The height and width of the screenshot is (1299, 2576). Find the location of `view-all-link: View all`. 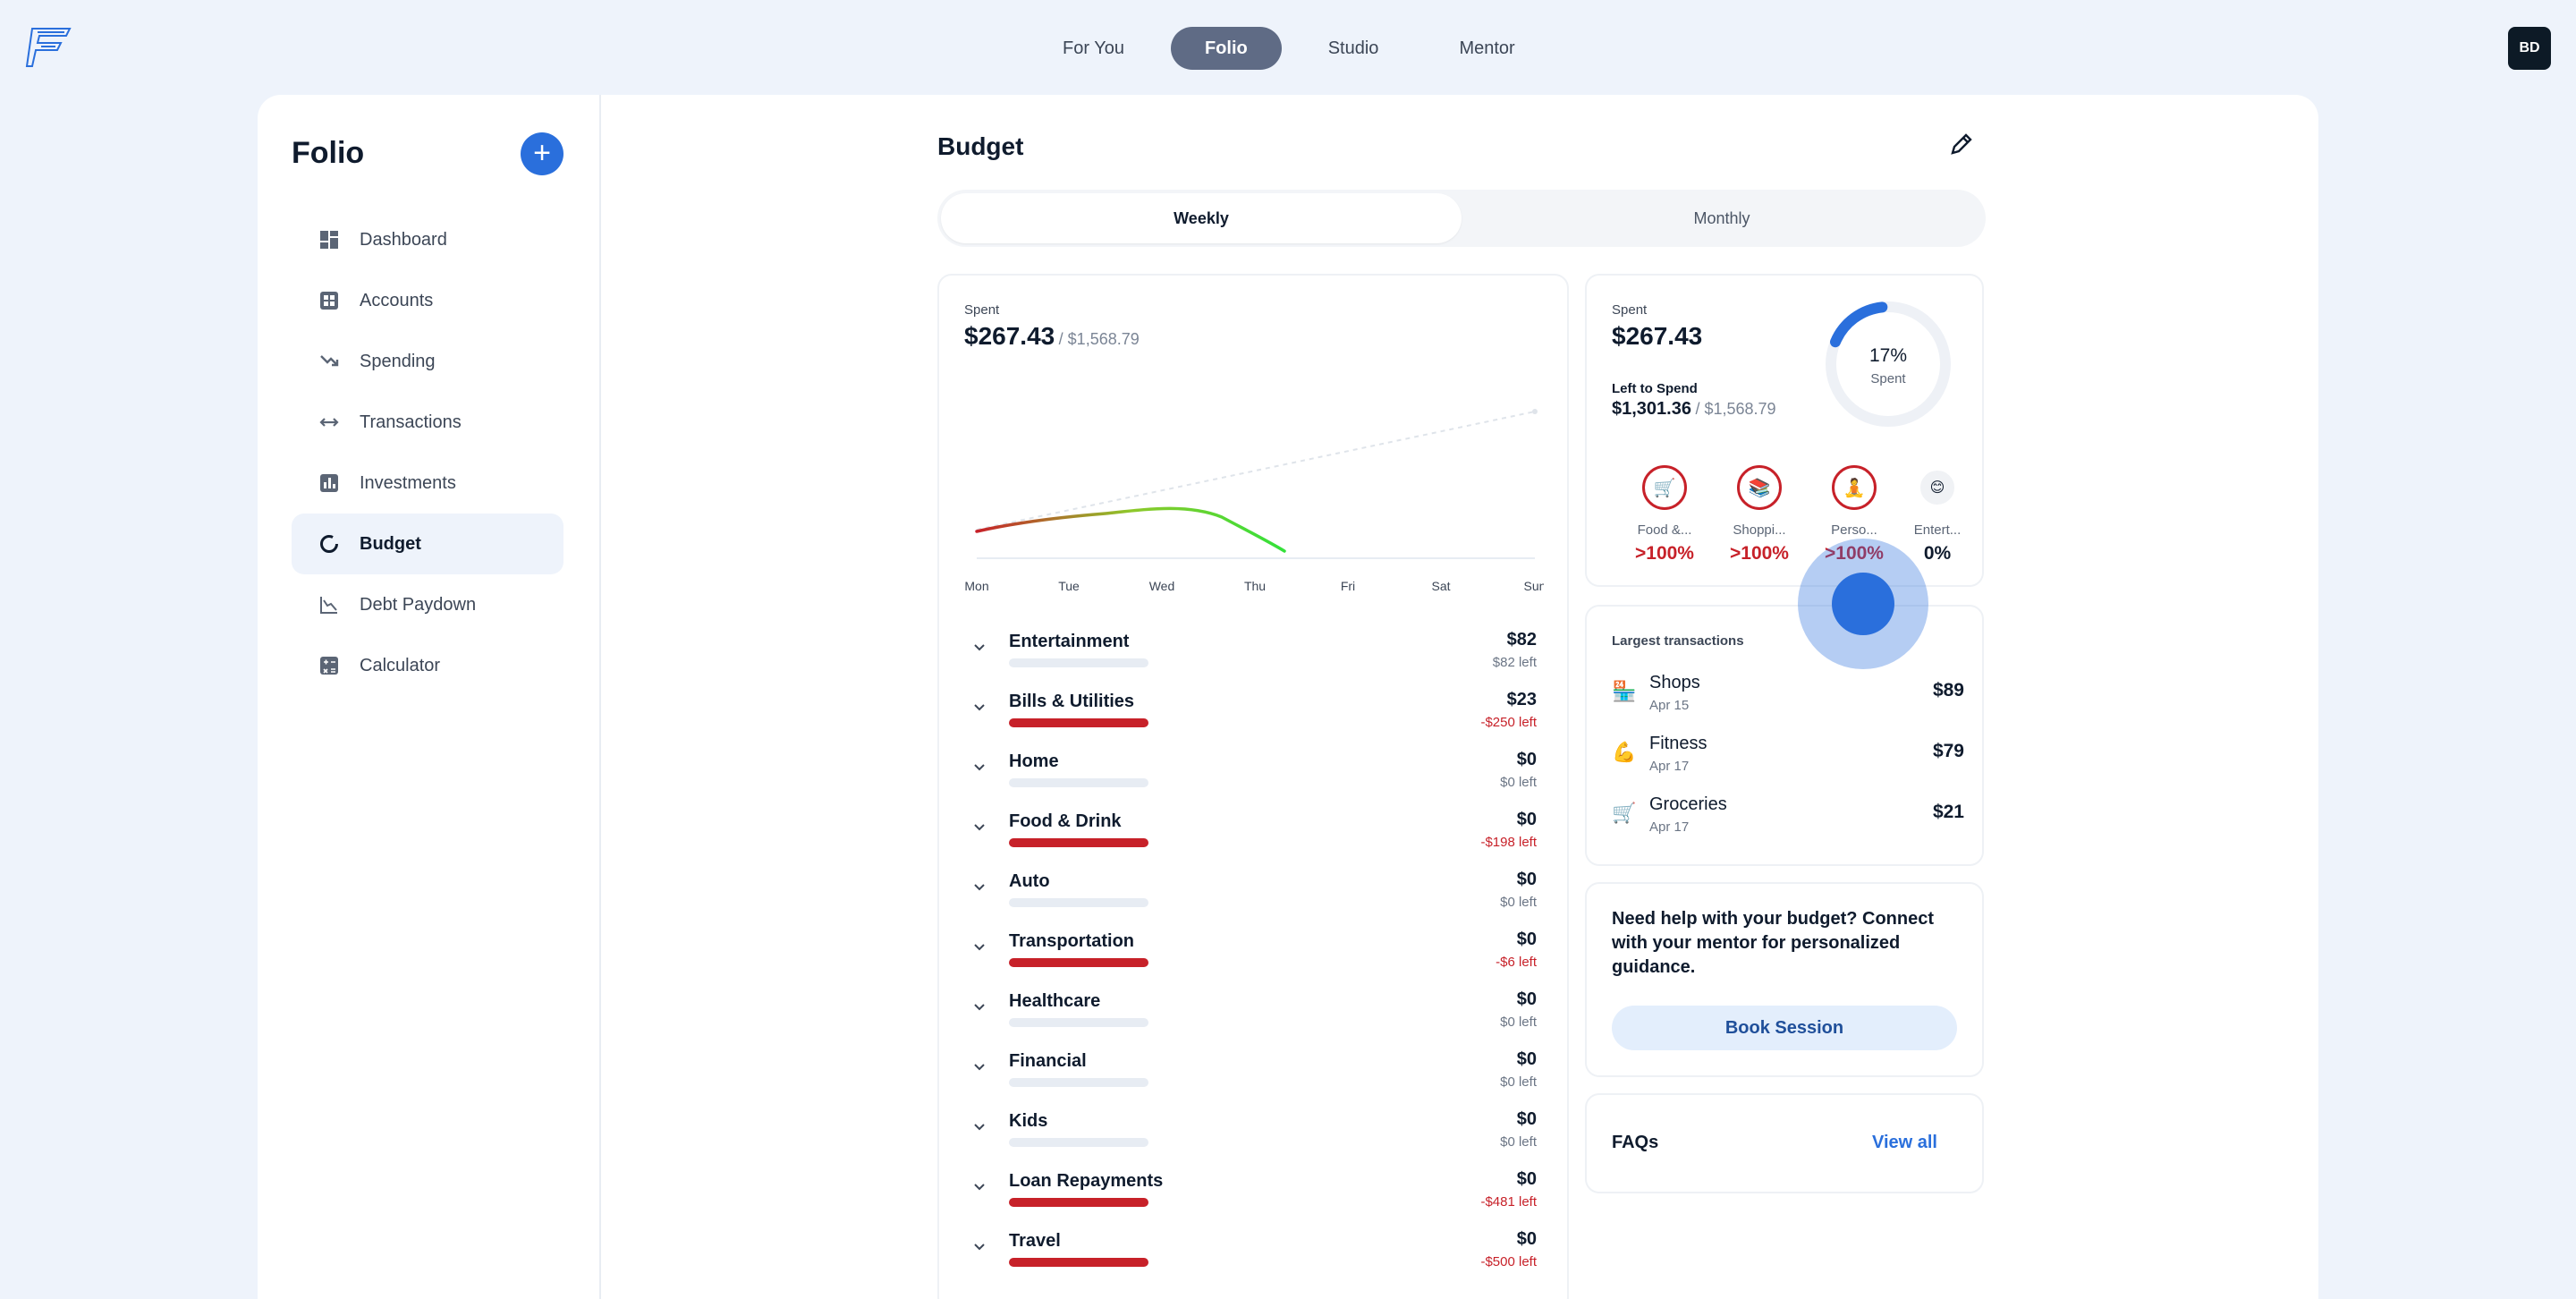

view-all-link: View all is located at coordinates (1904, 1142).